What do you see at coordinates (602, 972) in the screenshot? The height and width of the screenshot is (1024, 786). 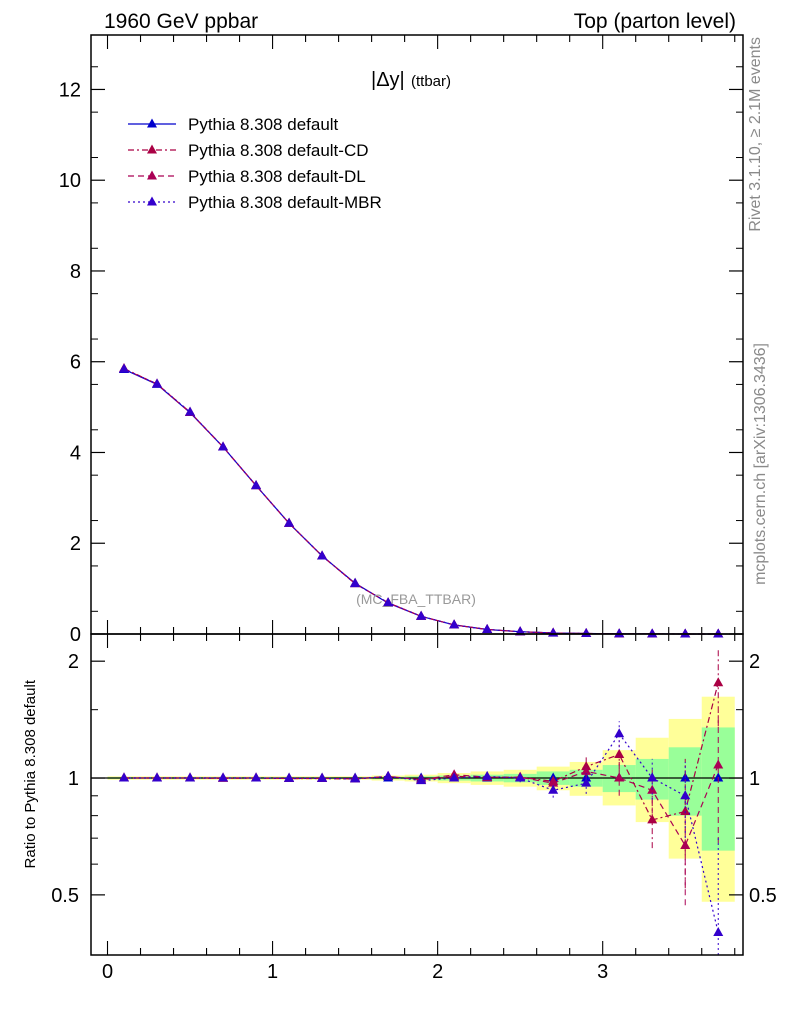 I see `ratio-xtick-label: 3` at bounding box center [602, 972].